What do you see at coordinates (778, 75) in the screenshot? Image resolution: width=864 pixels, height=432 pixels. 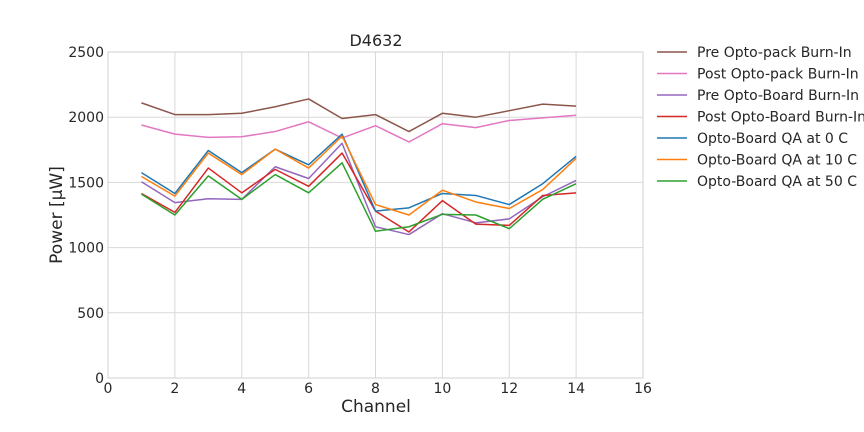 I see `legend-label: Post Opto-pack Burn-In` at bounding box center [778, 75].